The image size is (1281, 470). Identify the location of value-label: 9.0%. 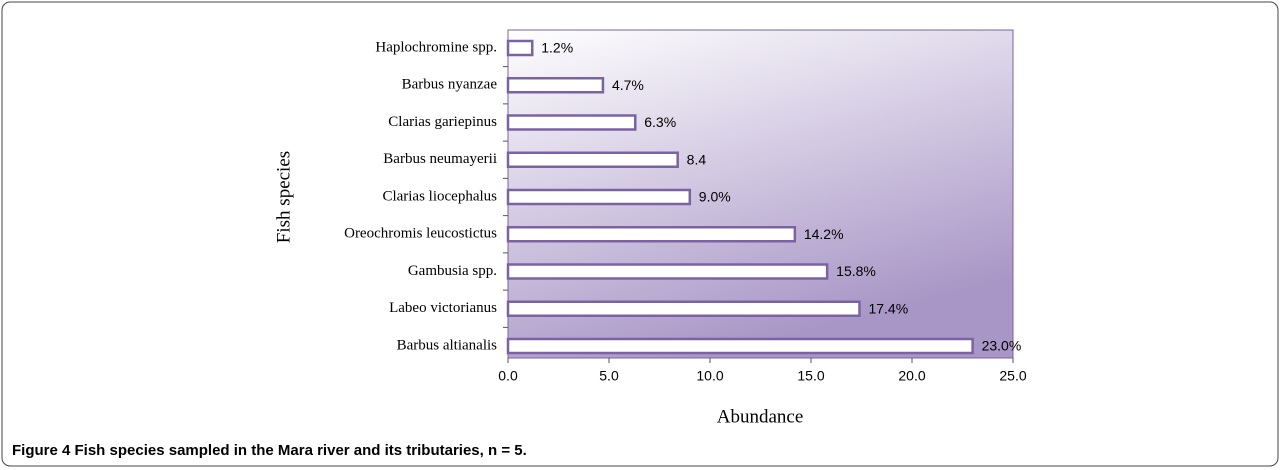
(715, 197).